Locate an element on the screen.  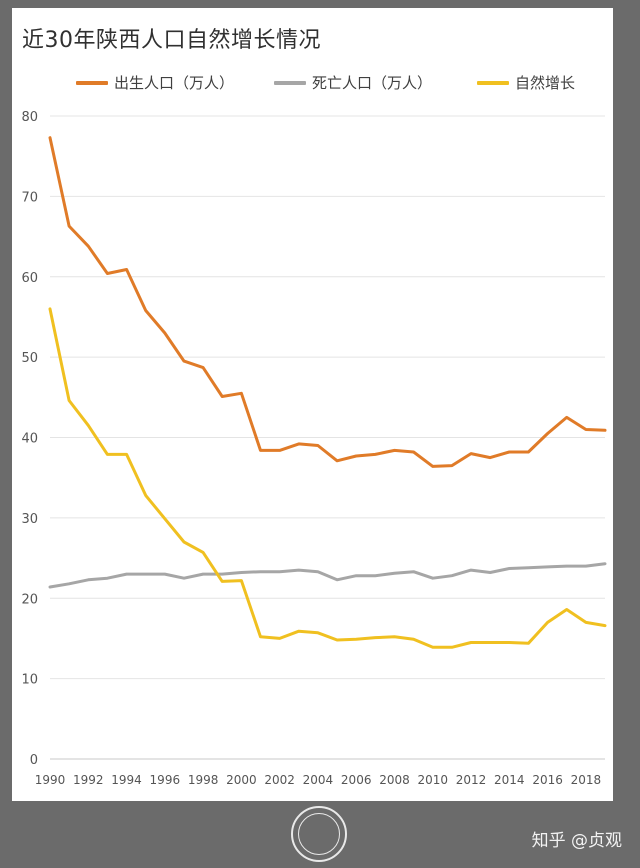
seal-logo-icon is located at coordinates (319, 834).